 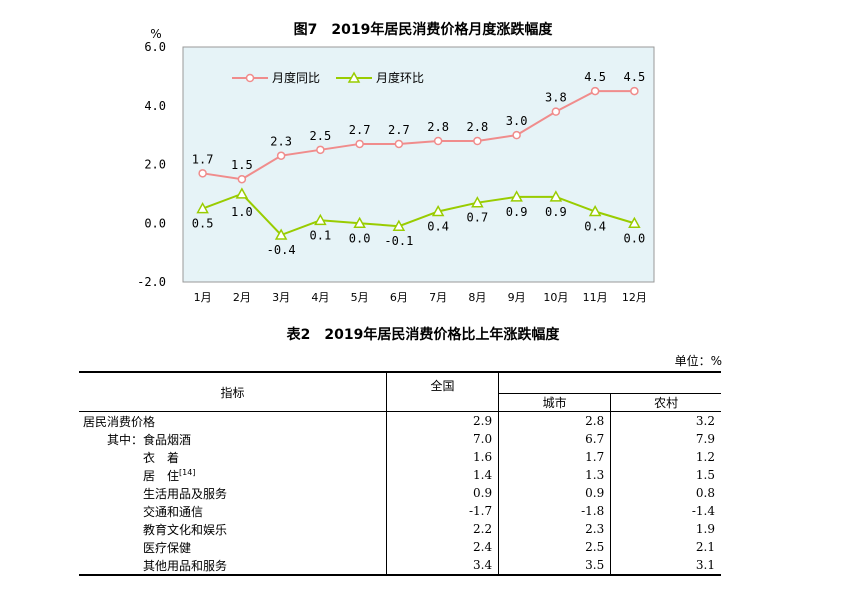 What do you see at coordinates (360, 297) in the screenshot?
I see `x-tick-label: 5月` at bounding box center [360, 297].